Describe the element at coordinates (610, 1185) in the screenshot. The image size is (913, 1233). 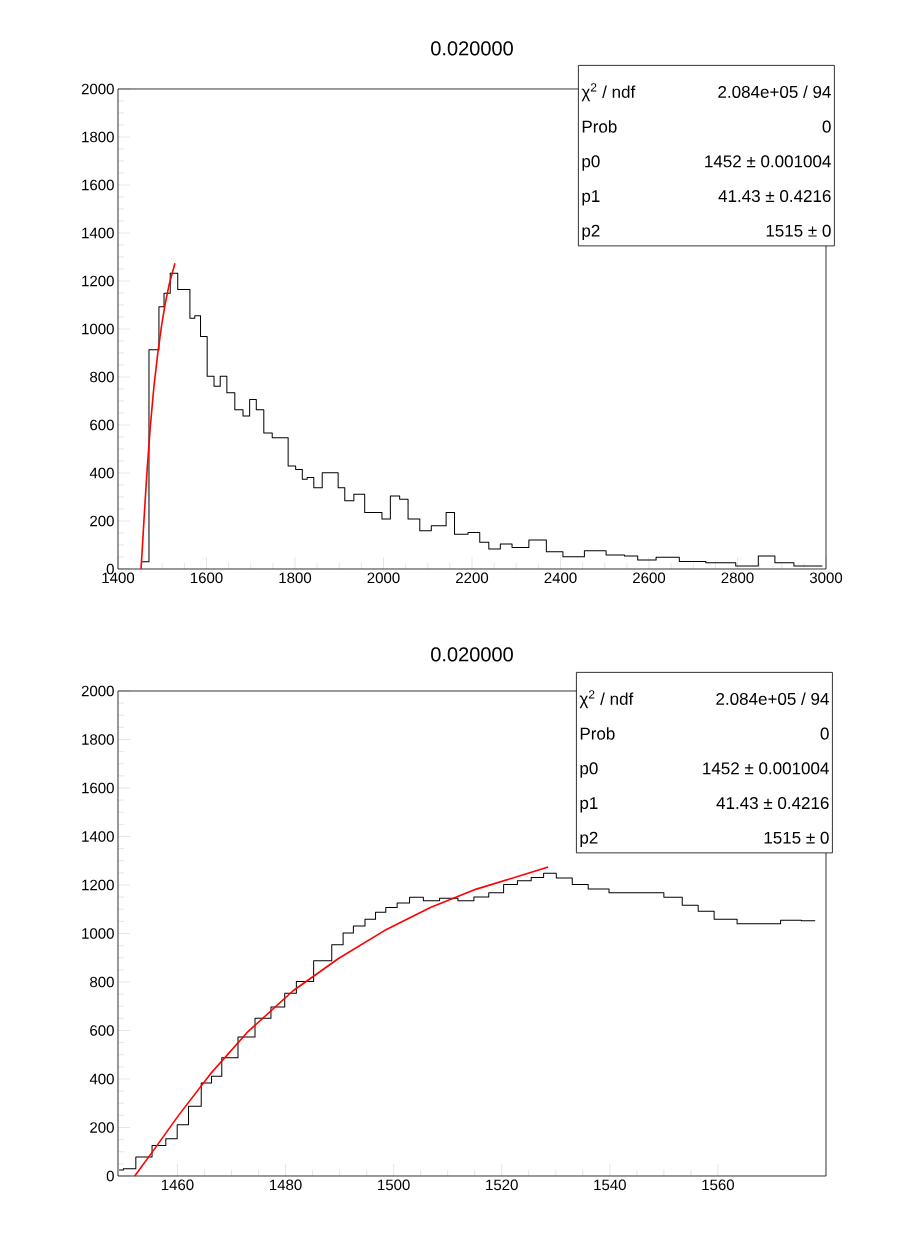
I see `x-tick-label: 1540` at that location.